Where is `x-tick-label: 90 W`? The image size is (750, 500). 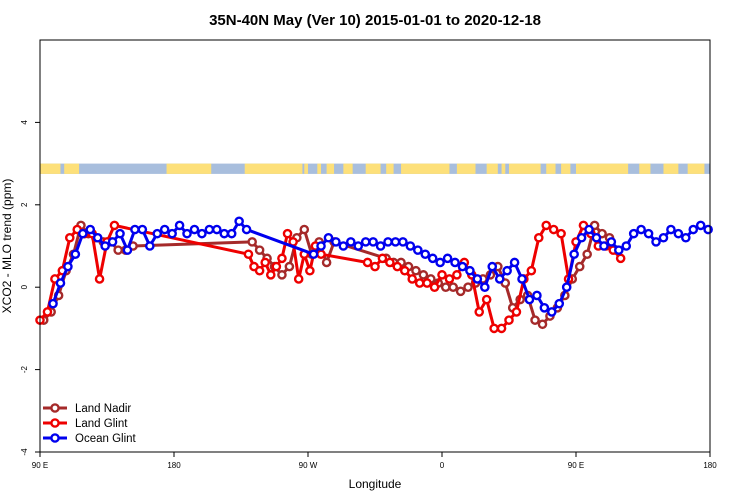
x-tick-label: 90 W is located at coordinates (308, 465).